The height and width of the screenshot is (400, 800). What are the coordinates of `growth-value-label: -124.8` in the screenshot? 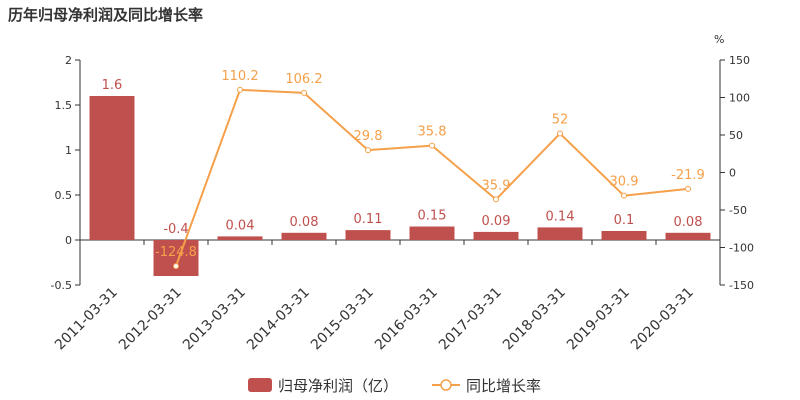 It's located at (176, 252).